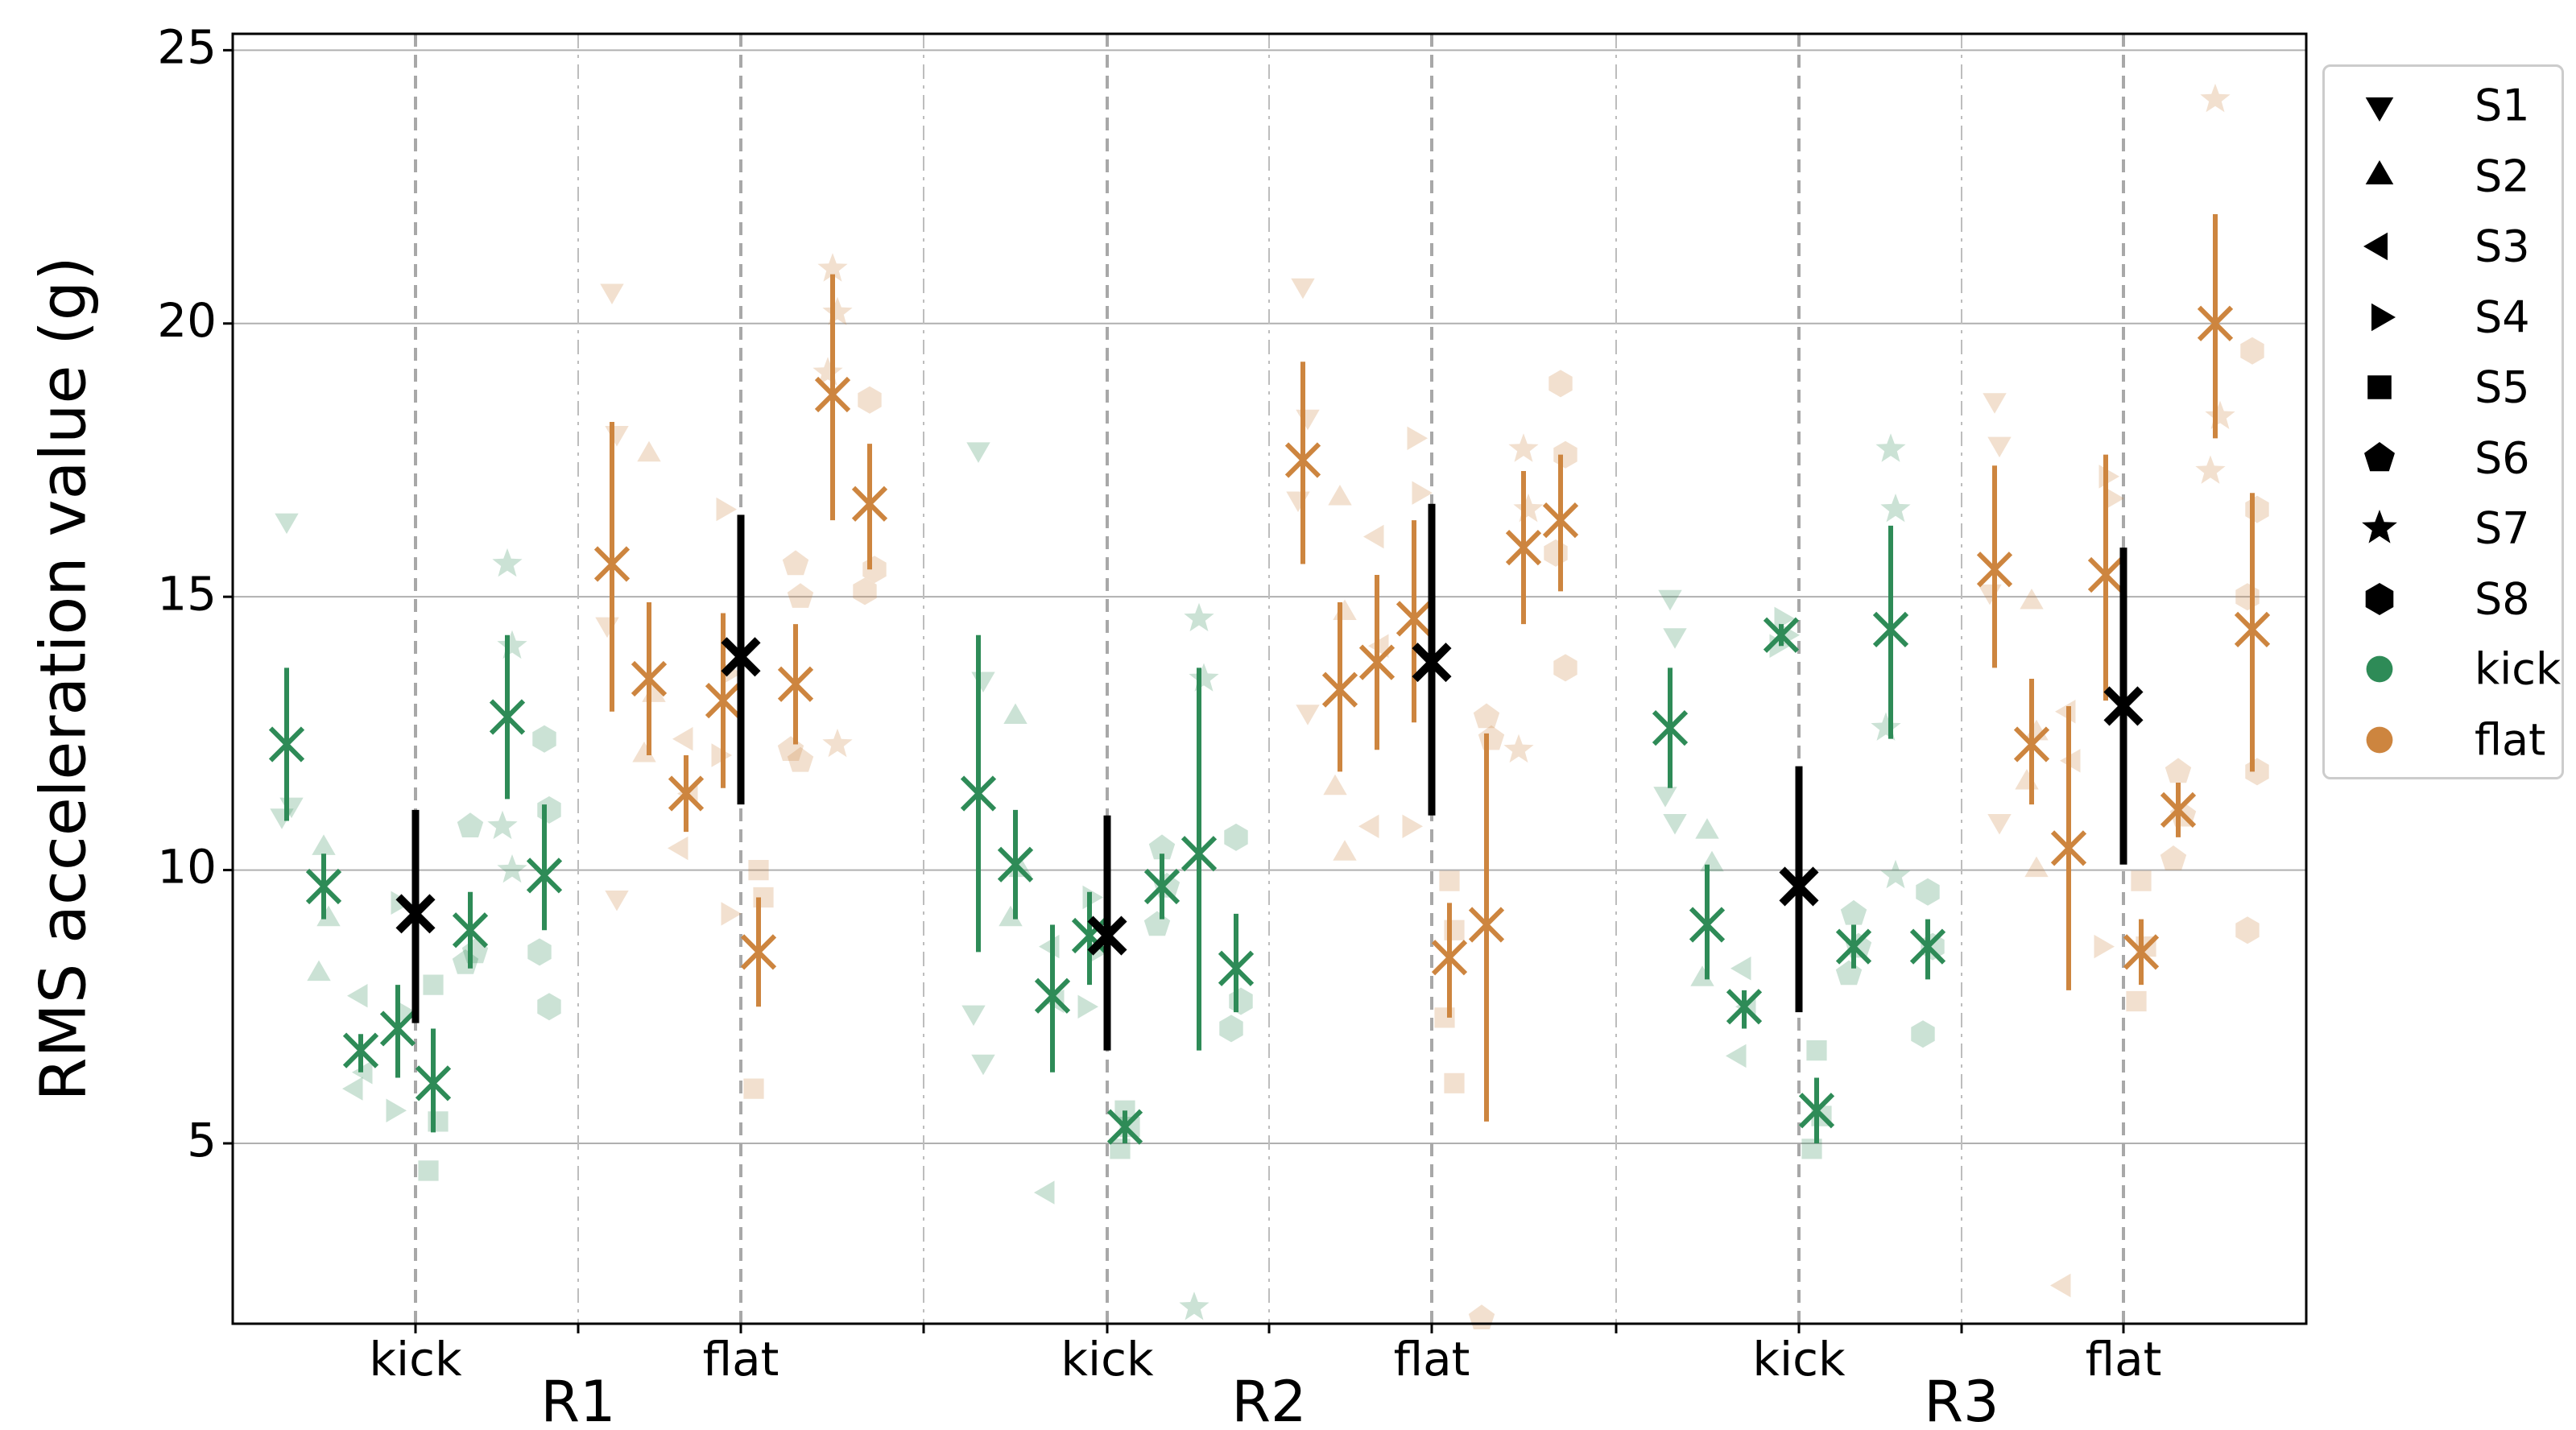 This screenshot has width=2576, height=1430. What do you see at coordinates (2502, 388) in the screenshot?
I see `legend-label: S5` at bounding box center [2502, 388].